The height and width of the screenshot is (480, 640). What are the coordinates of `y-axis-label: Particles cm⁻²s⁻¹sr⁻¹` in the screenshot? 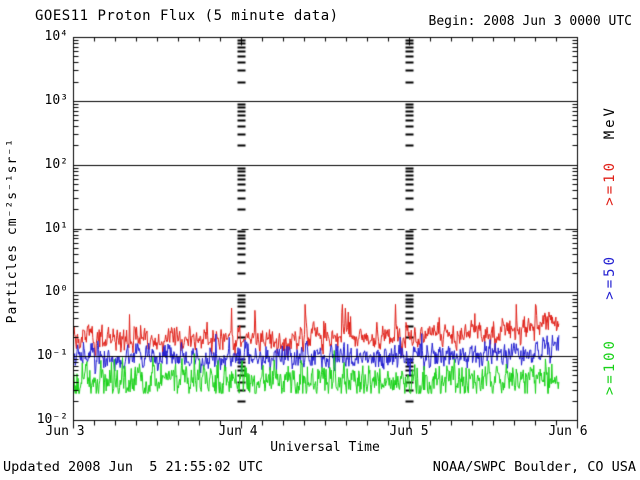 It's located at (12, 231).